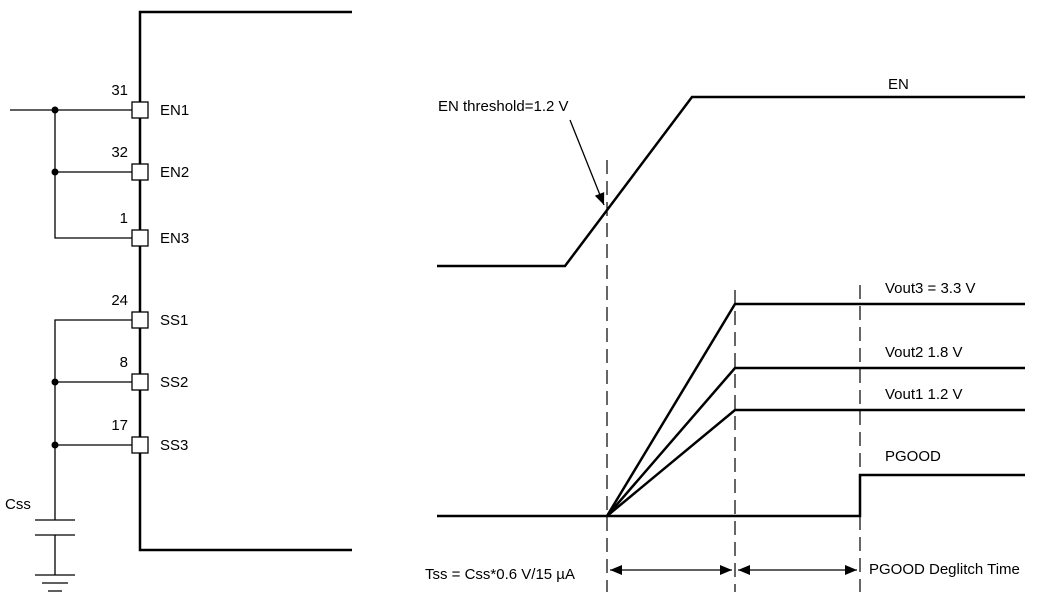  Describe the element at coordinates (18, 504) in the screenshot. I see `capacitor-label: Css` at that location.